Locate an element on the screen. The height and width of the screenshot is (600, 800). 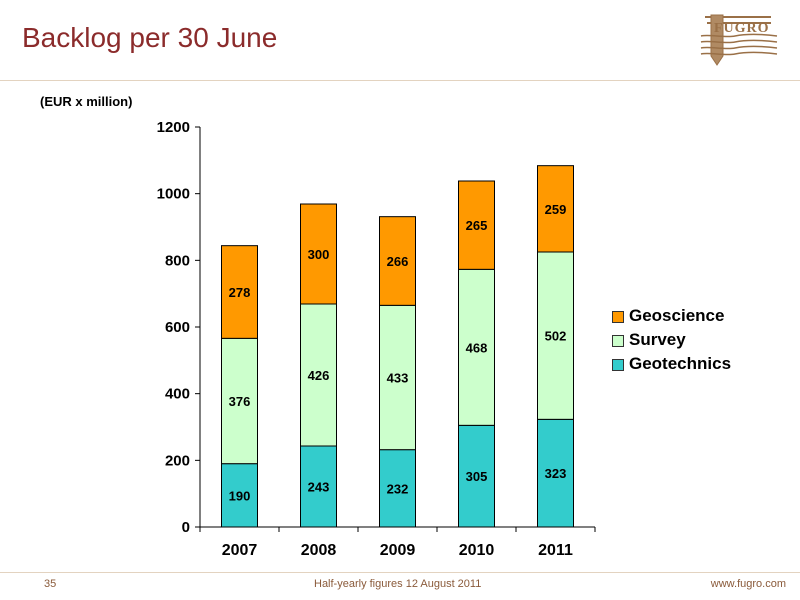
x-tick-label: 2009 is located at coordinates (398, 550).